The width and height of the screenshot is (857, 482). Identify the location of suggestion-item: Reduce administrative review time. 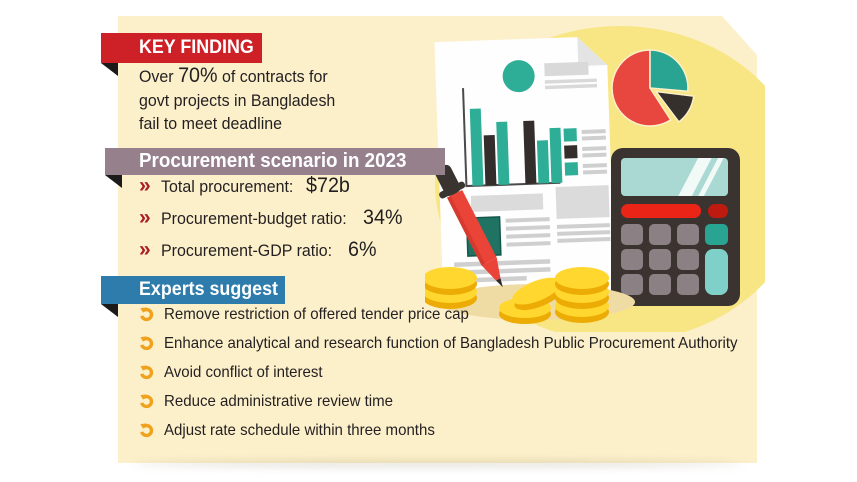
(456, 401).